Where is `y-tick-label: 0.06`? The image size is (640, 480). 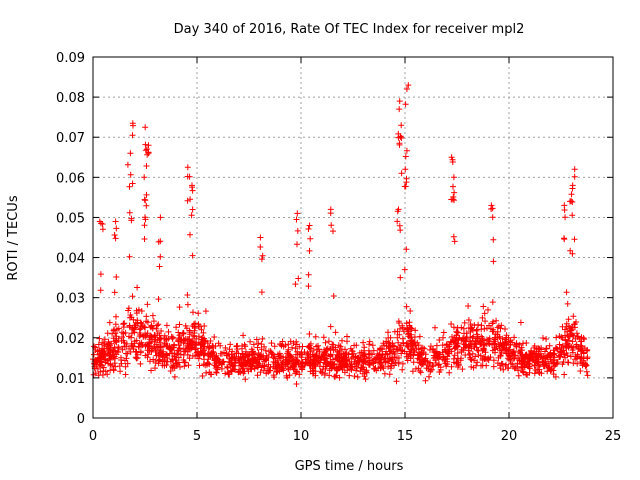
y-tick-label: 0.06 is located at coordinates (70, 178).